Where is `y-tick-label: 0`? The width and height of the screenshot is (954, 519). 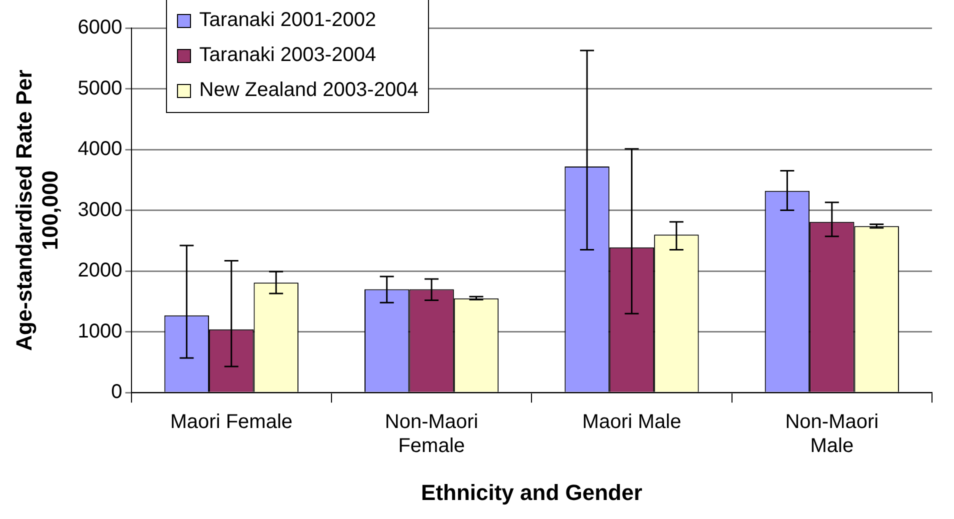
y-tick-label: 0 is located at coordinates (116, 392).